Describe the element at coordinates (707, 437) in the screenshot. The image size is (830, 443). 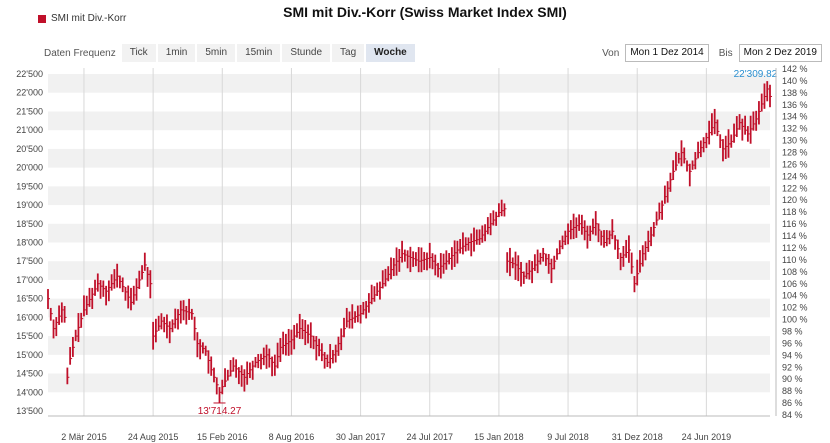
I see `x-tick-label: 24 Jun 2019` at that location.